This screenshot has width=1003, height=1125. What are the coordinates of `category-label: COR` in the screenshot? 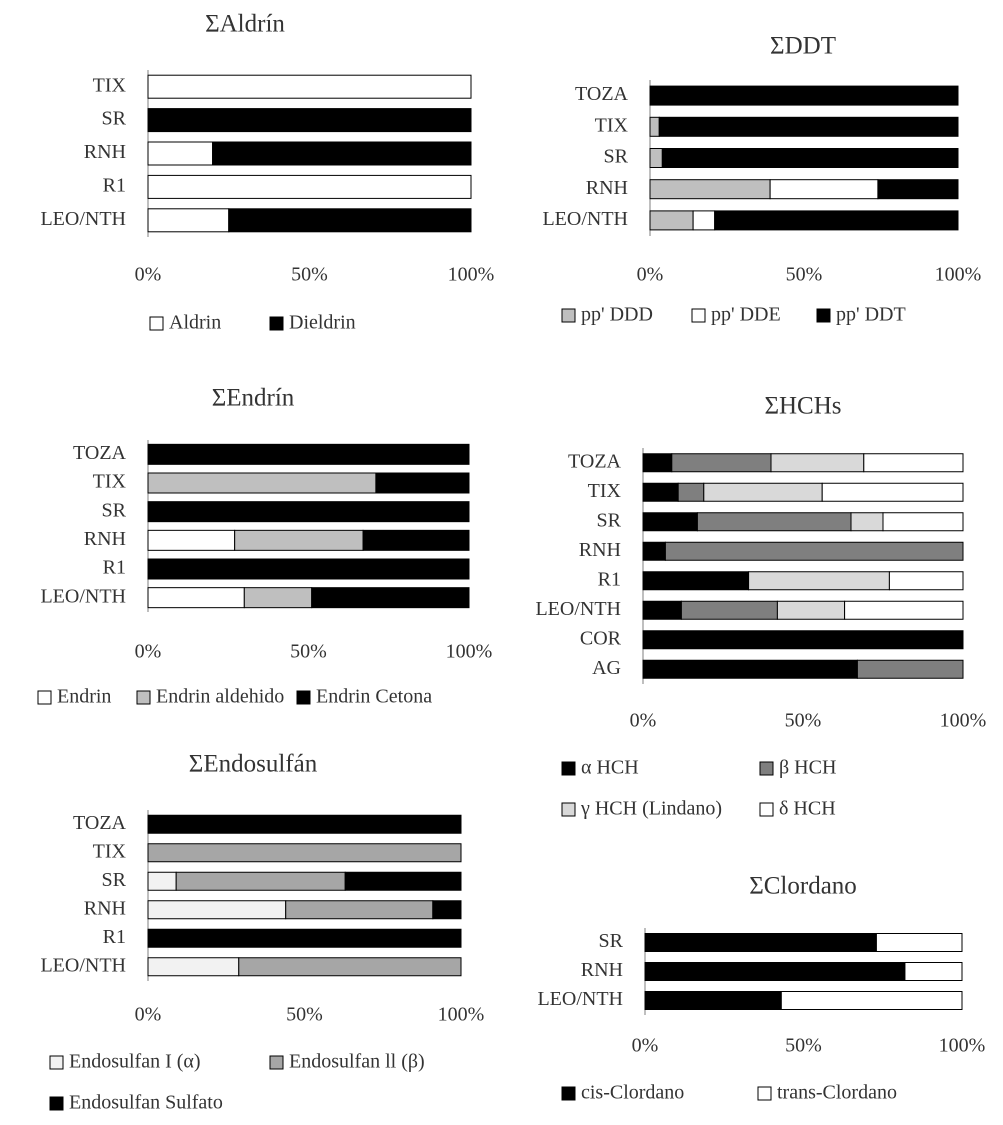 It's located at (601, 638).